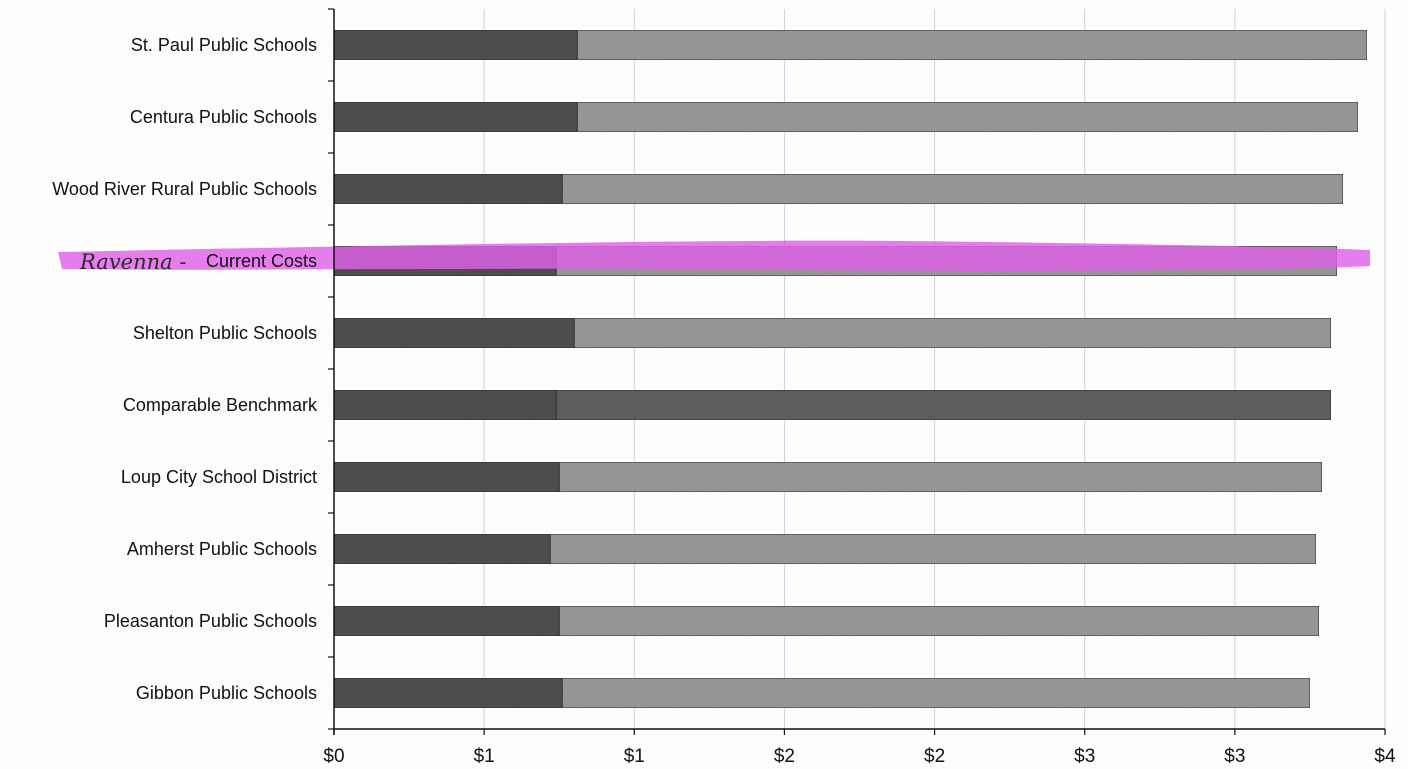  What do you see at coordinates (967, 117) in the screenshot?
I see `bar-centura-public-schools-seg2` at bounding box center [967, 117].